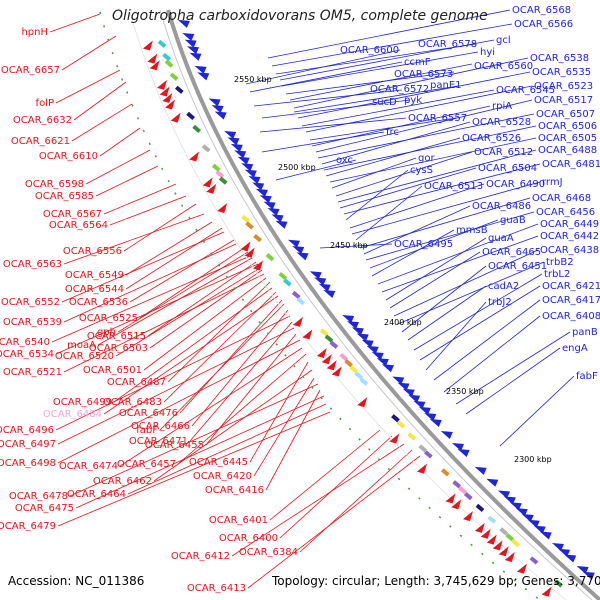  What do you see at coordinates (437, 118) in the screenshot?
I see `gene-label: OCAR_6557` at bounding box center [437, 118].